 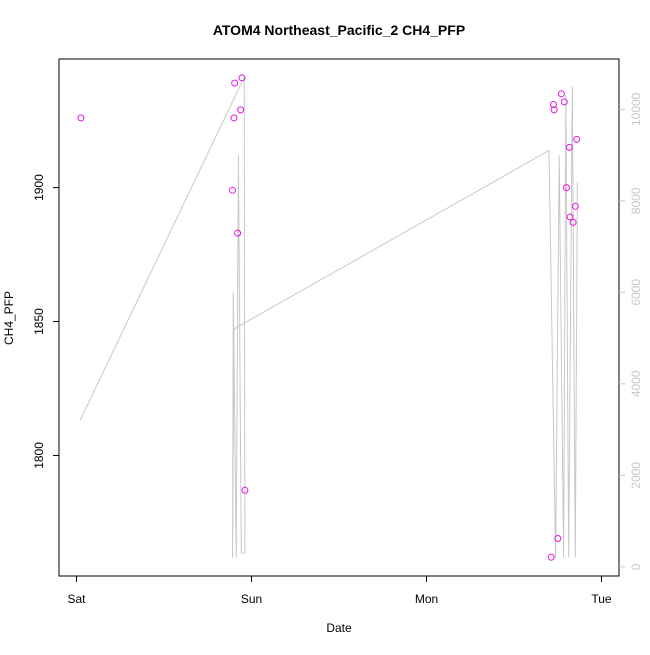 I want to click on y2-tick-label: 0, so click(x=636, y=566).